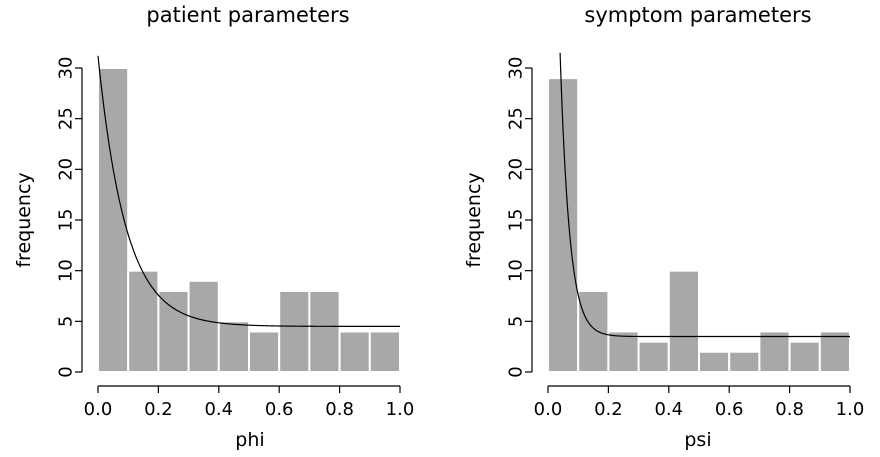  I want to click on panel-1-x-tick-label-6: 1.0, so click(400, 409).